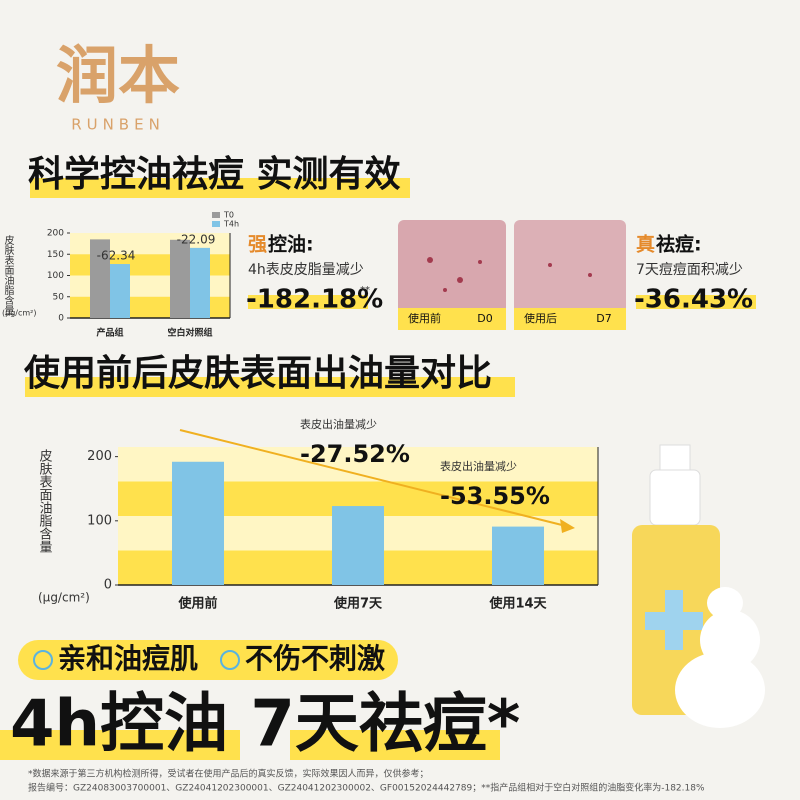 This screenshot has height=800, width=800. What do you see at coordinates (495, 496) in the screenshot?
I see `annotation-value: -53.55%` at bounding box center [495, 496].